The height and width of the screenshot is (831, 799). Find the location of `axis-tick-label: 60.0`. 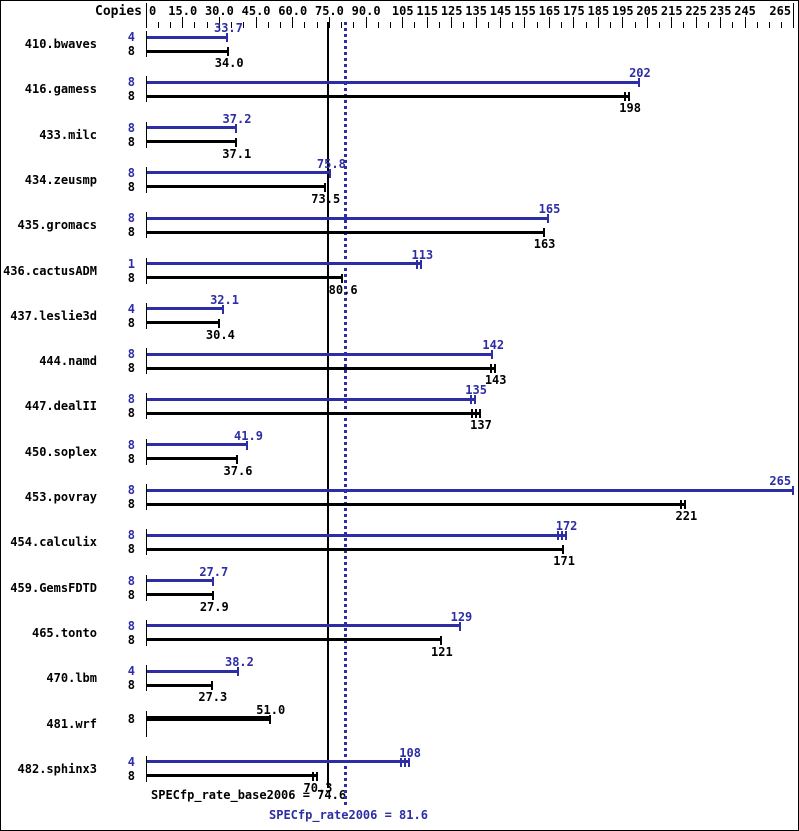

axis-tick-label: 60.0 is located at coordinates (293, 11).